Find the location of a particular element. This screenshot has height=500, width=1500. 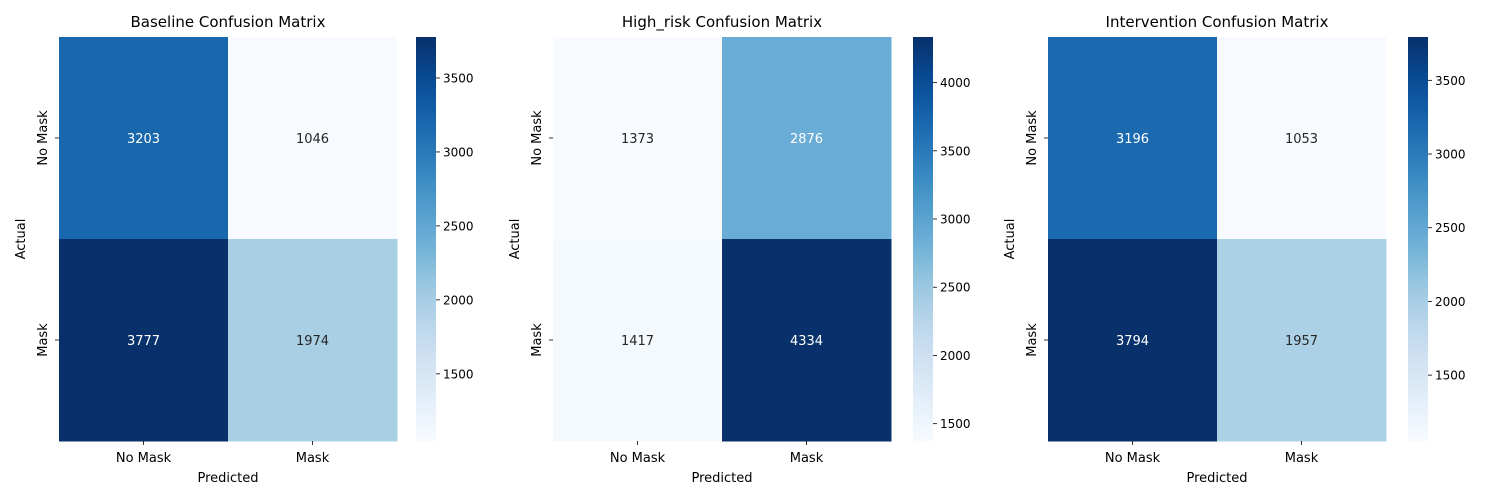

cell-value-label: 3794 is located at coordinates (1132, 341).